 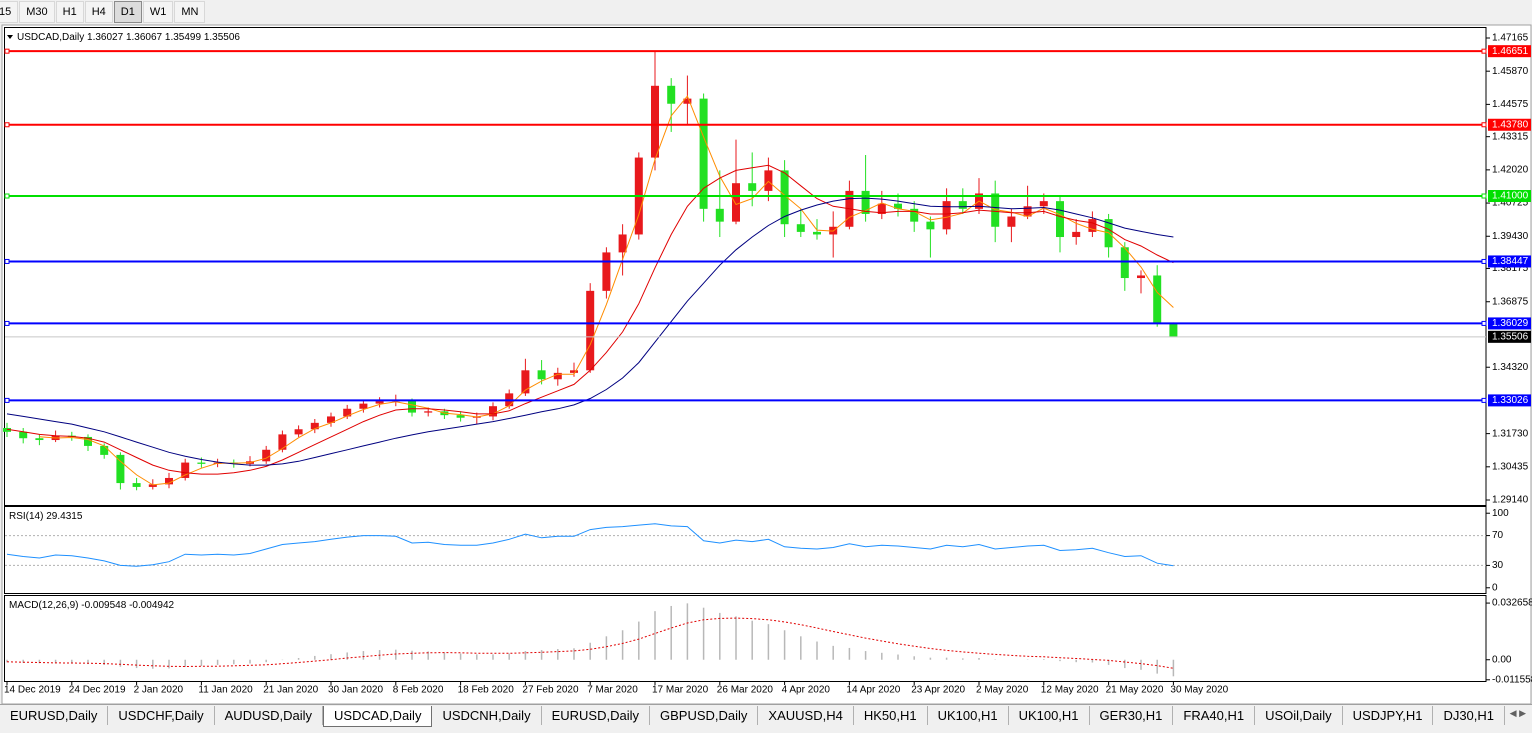 What do you see at coordinates (46, 516) in the screenshot?
I see `pane-header: RSI(14) 29.4315` at bounding box center [46, 516].